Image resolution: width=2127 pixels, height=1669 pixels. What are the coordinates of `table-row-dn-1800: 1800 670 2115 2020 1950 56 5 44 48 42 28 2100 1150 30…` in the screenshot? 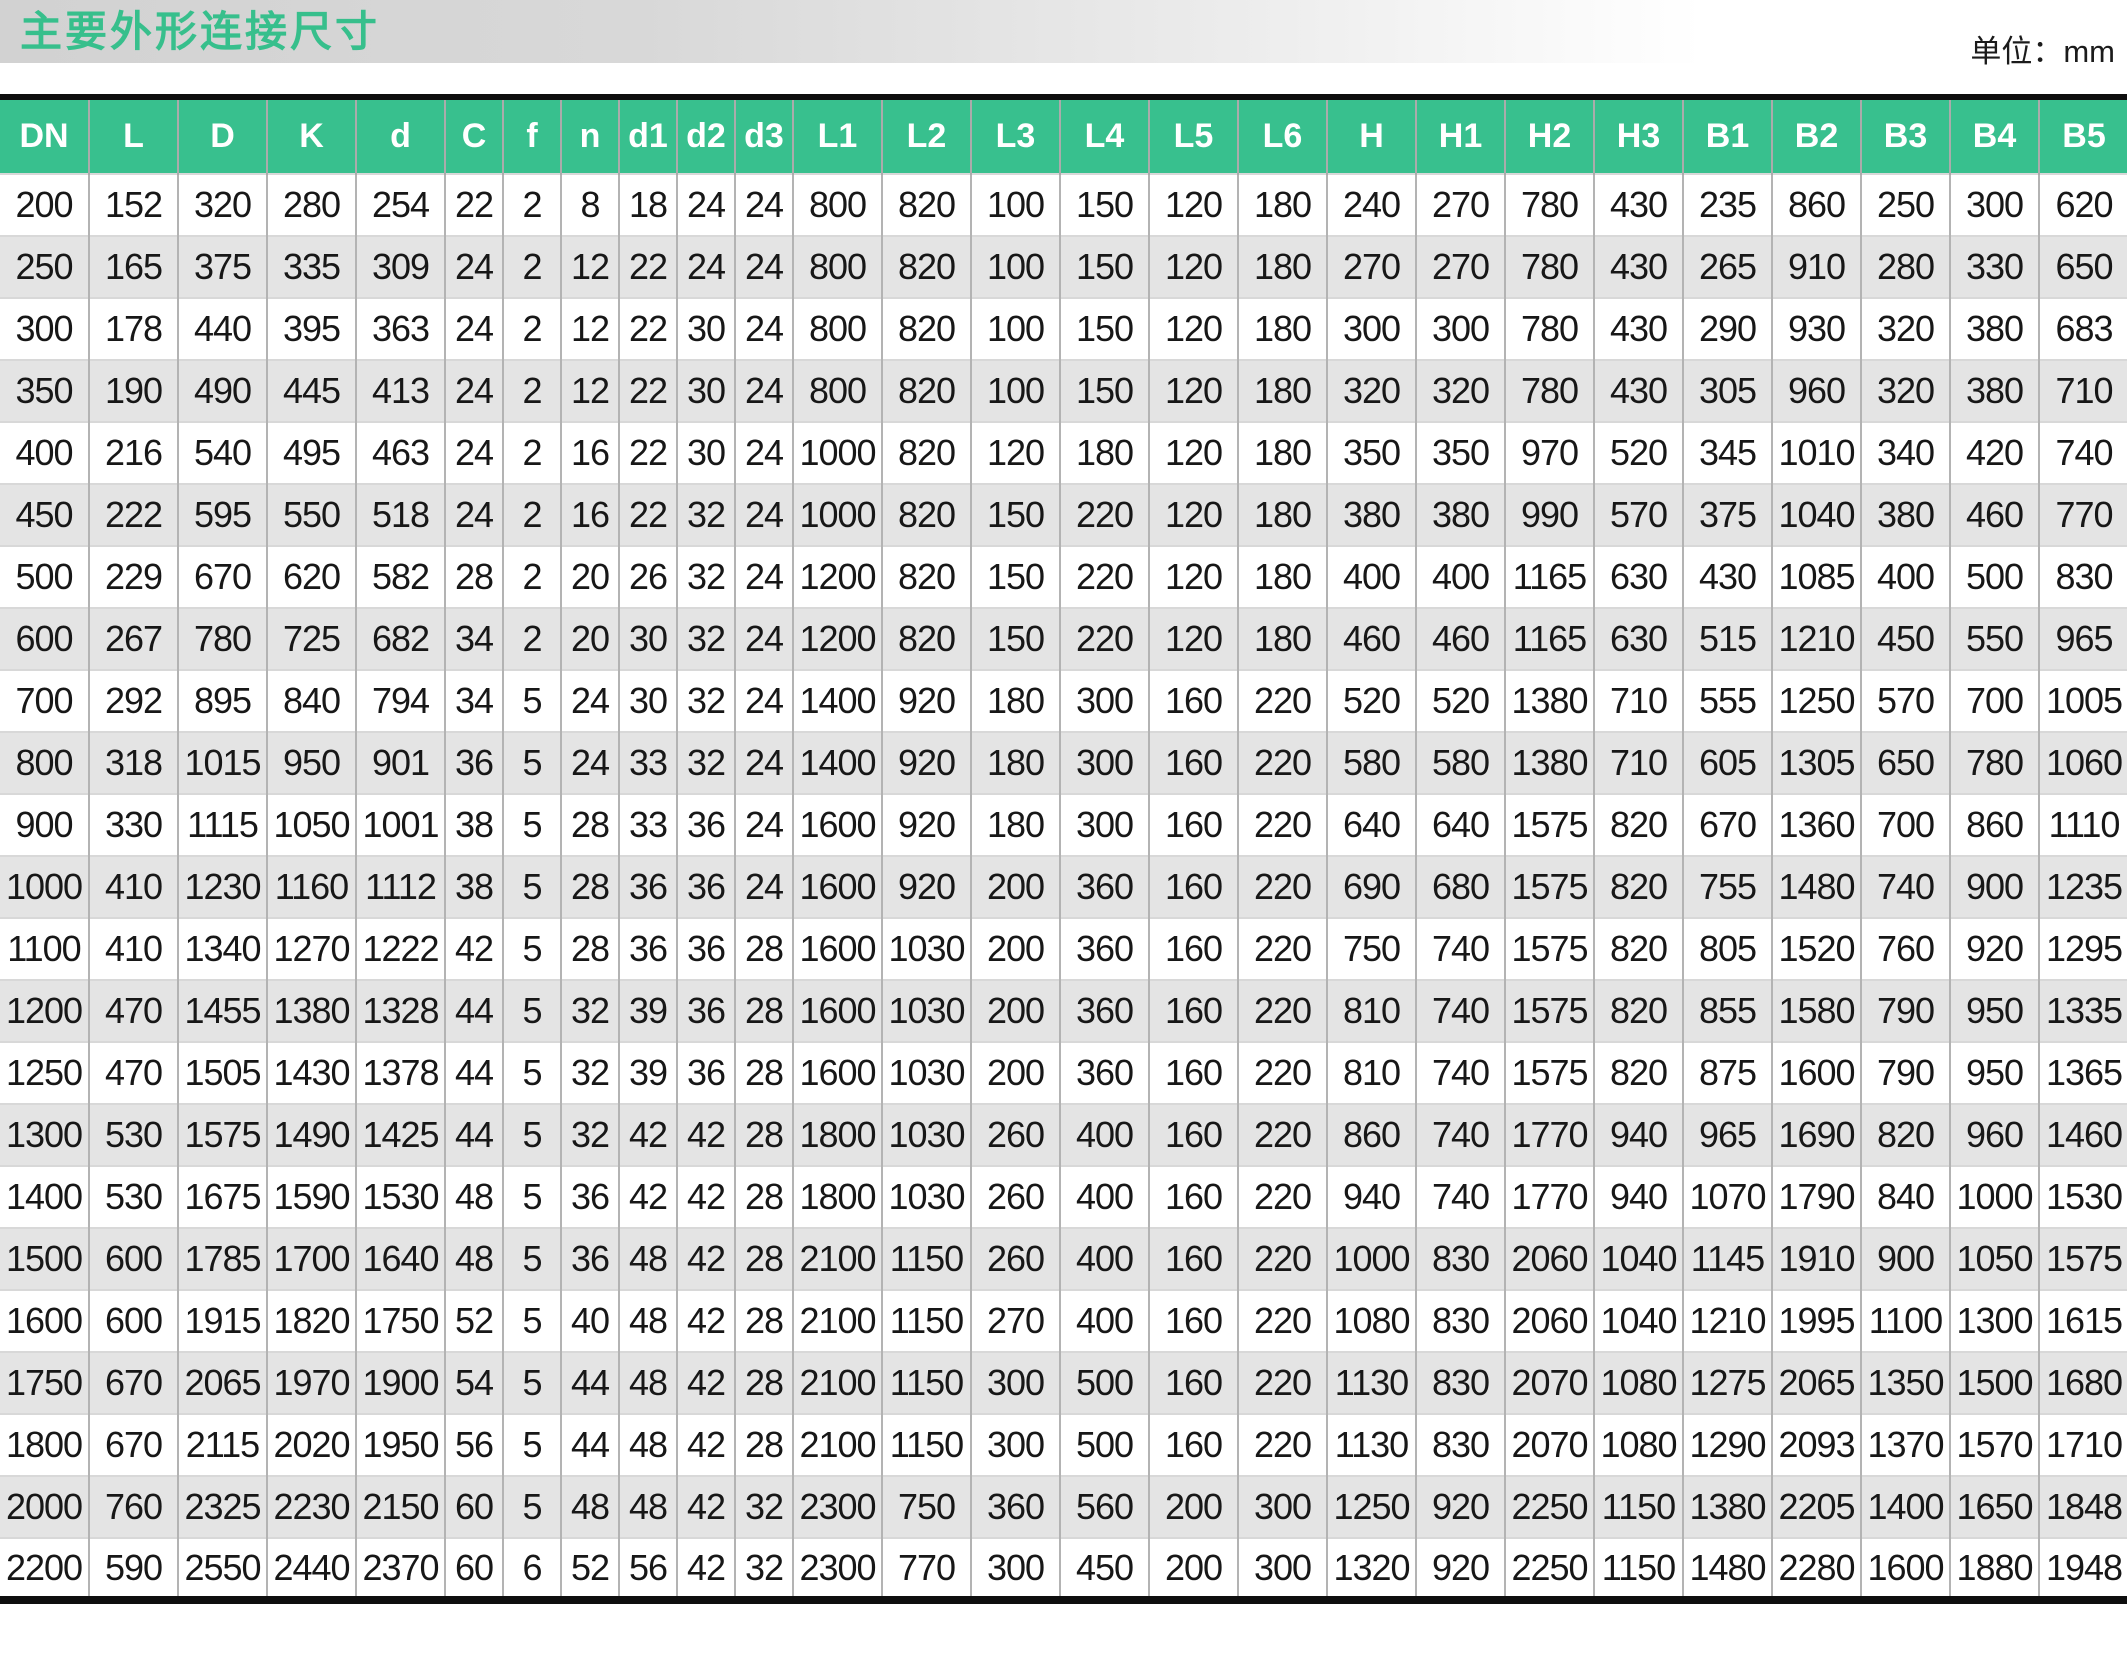 It's located at (1063, 1444).